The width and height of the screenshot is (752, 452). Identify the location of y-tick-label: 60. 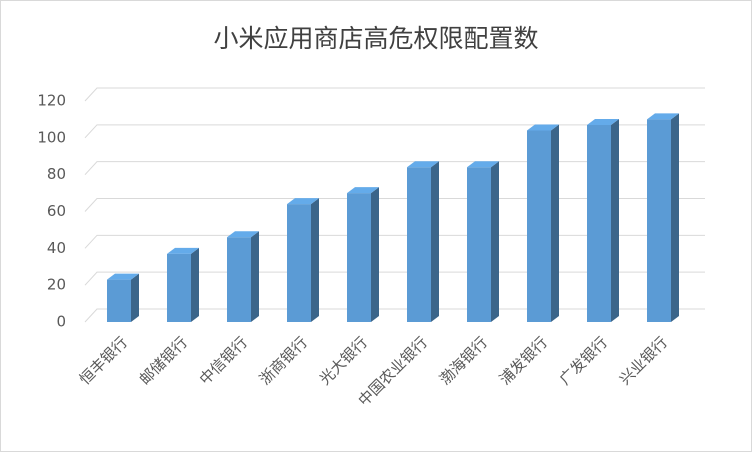
(56, 211).